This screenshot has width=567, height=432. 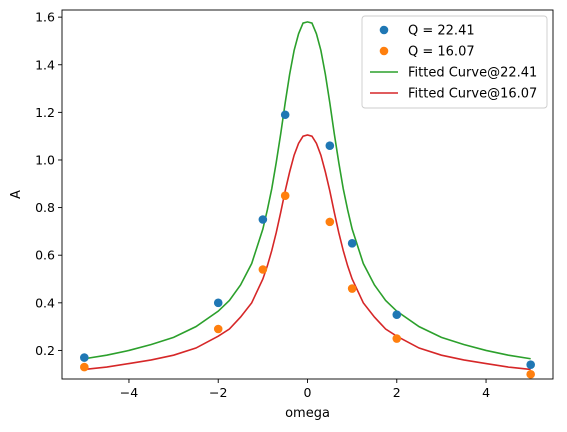 I want to click on y-tick-label: 1.4, so click(x=45, y=64).